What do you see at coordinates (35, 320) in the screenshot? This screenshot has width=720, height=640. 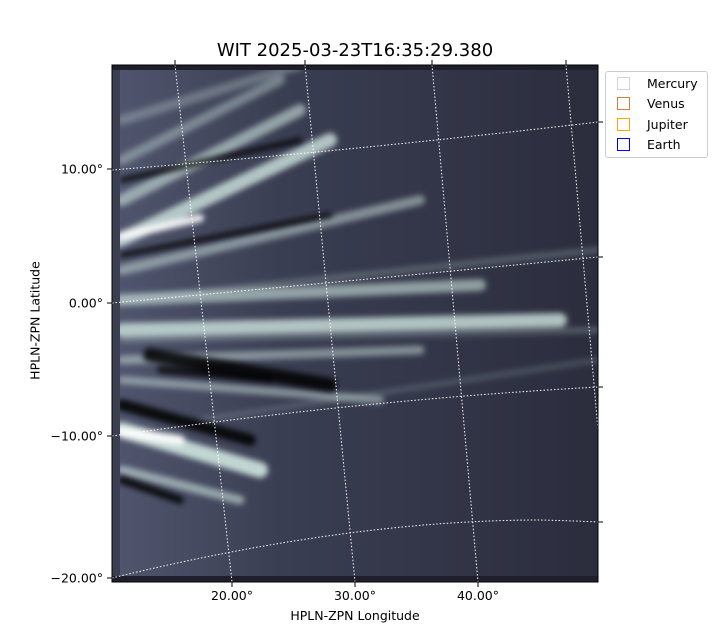 I see `y-axis-label: HPLN-ZPN Latitude` at bounding box center [35, 320].